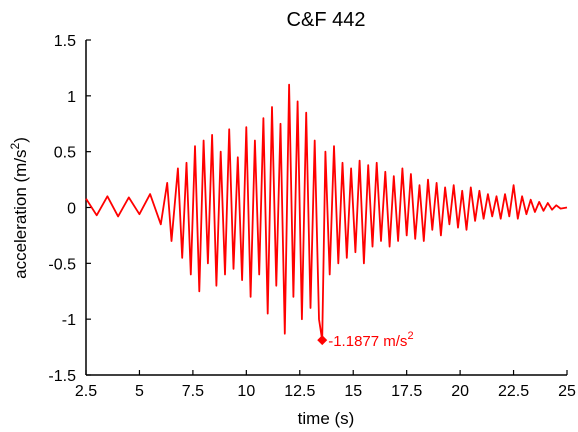 Image resolution: width=578 pixels, height=432 pixels. Describe the element at coordinates (460, 391) in the screenshot. I see `x-tick-label: 20` at that location.